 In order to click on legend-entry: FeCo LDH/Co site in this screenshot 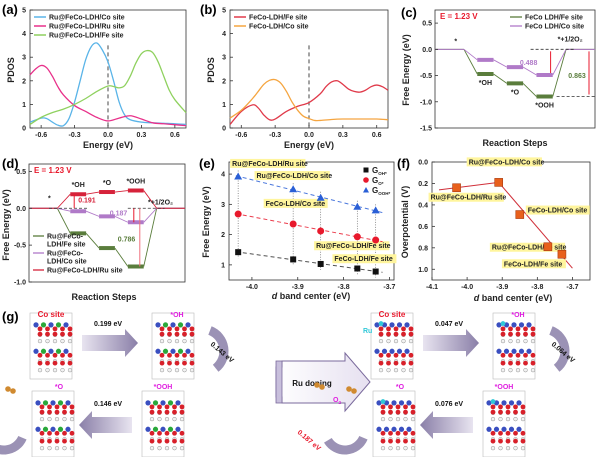, I will do `click(554, 27)`.